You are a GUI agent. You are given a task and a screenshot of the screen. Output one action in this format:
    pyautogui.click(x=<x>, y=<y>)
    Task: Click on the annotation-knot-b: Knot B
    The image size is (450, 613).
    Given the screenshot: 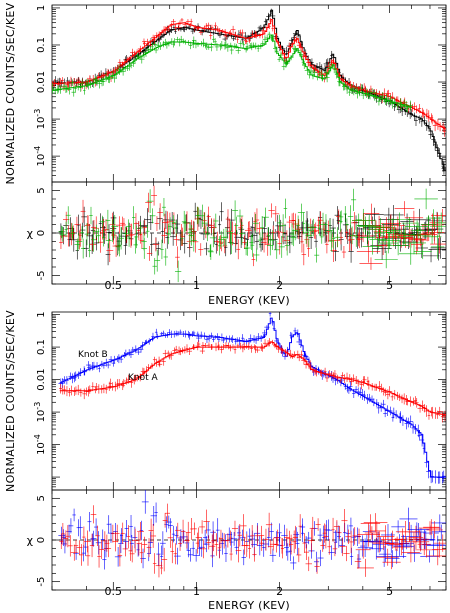 What is the action you would take?
    pyautogui.click(x=93, y=355)
    